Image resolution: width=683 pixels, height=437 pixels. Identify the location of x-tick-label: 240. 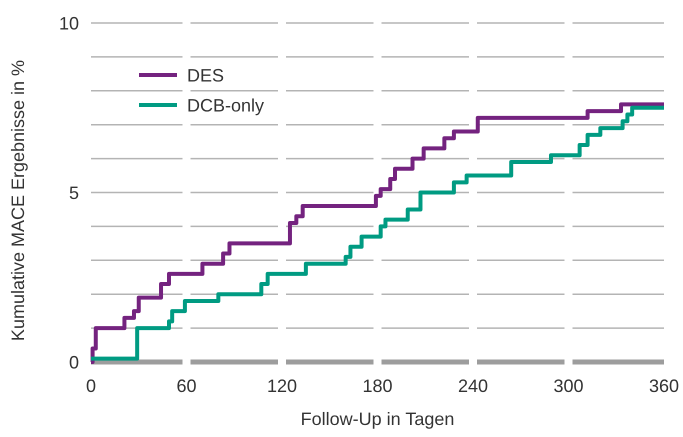
(473, 386).